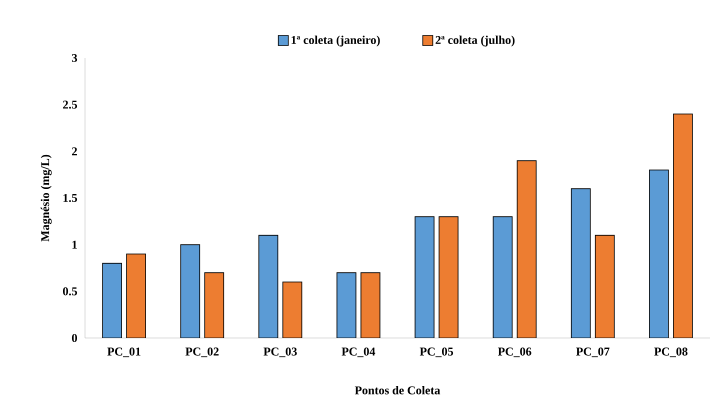 The height and width of the screenshot is (418, 713). I want to click on x-tick-label: PC_06, so click(515, 353).